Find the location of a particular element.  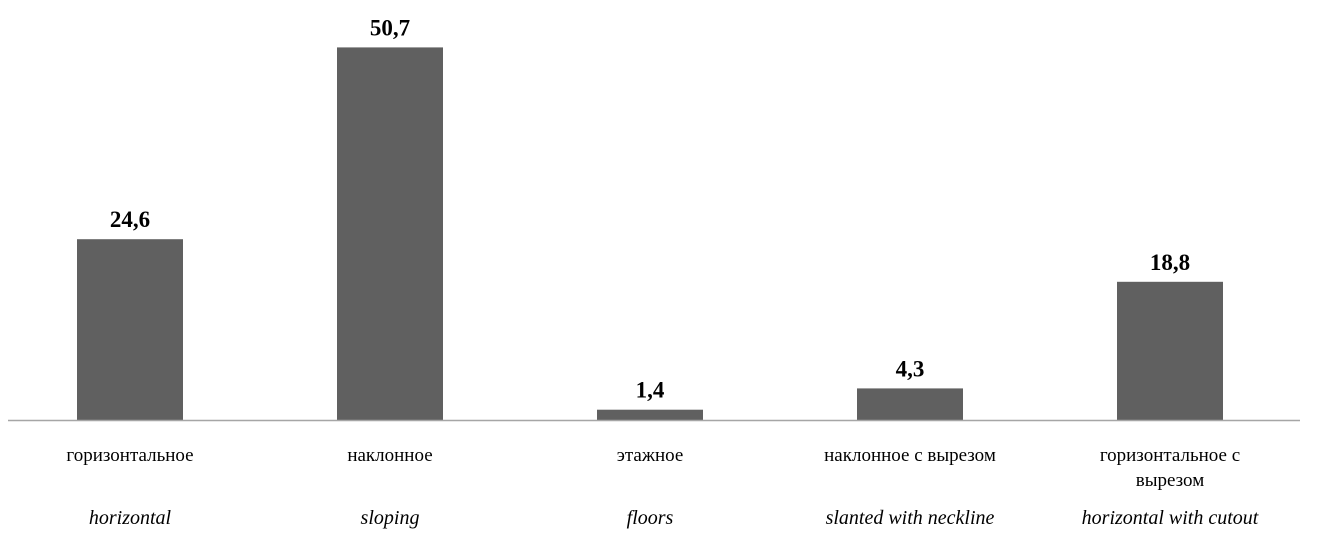

category-label-4: наклонное с вырезом is located at coordinates (910, 455).